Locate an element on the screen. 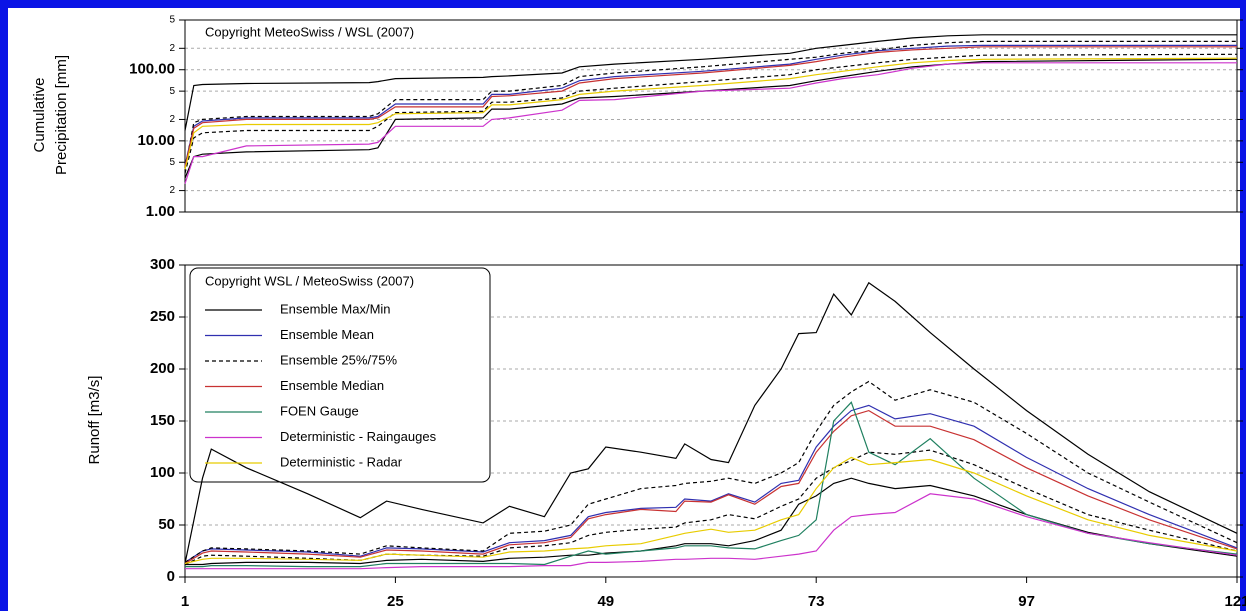  x-tick-label: 73 is located at coordinates (816, 601).